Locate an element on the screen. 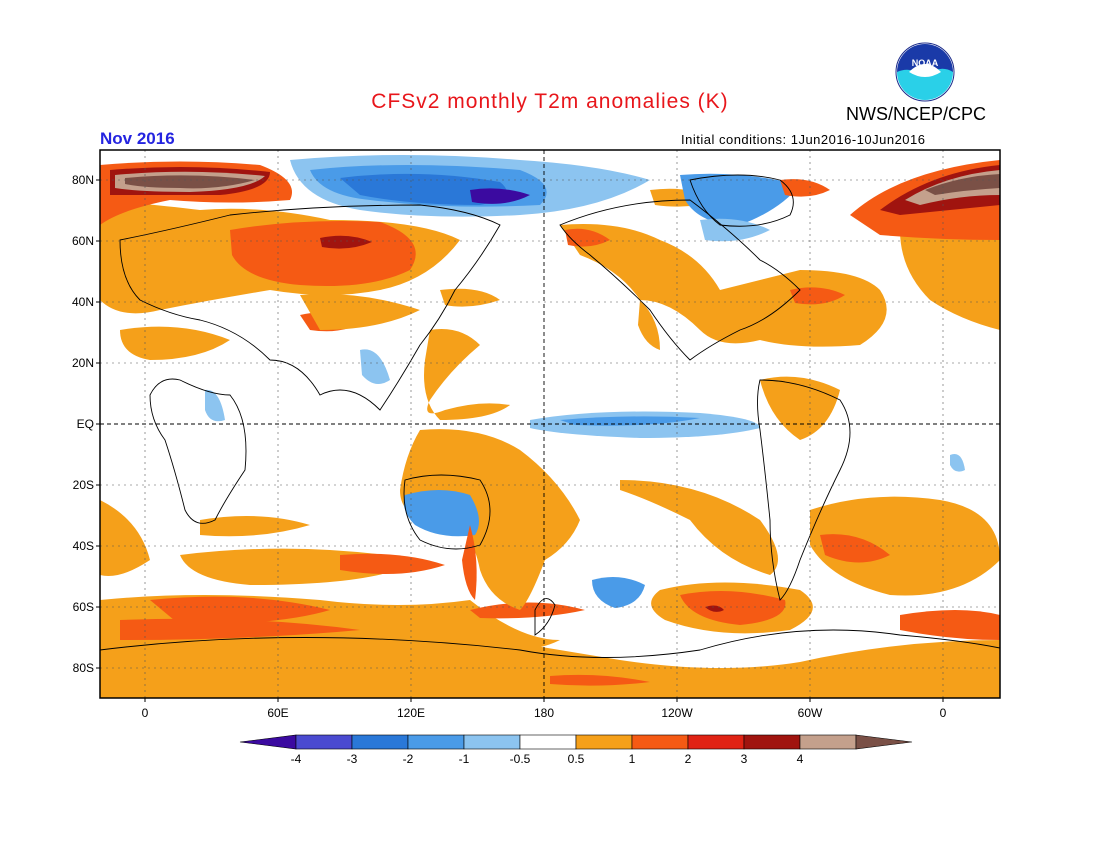  colorbar is located at coordinates (576, 742).